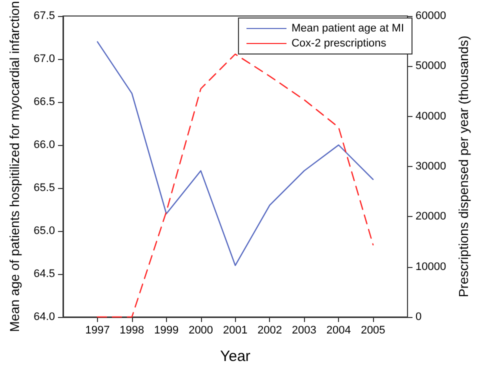  Describe the element at coordinates (347, 28) in the screenshot. I see `legend-label: Mean patient age at MI` at that location.